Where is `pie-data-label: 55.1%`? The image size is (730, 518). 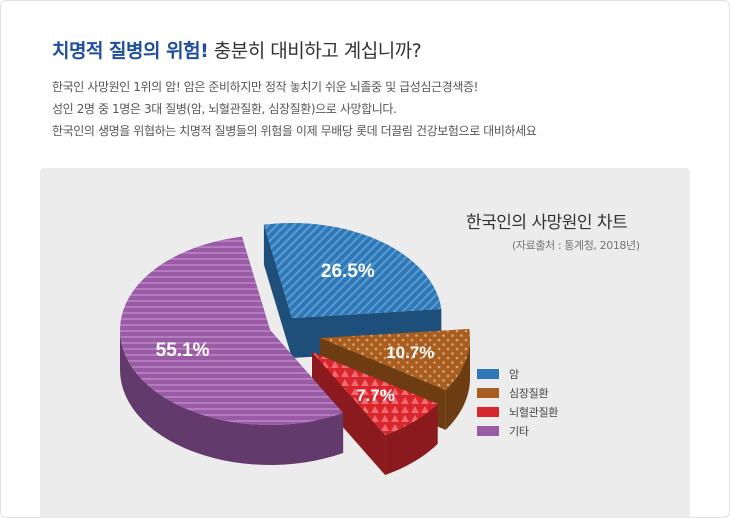
pie-data-label: 55.1% is located at coordinates (183, 350).